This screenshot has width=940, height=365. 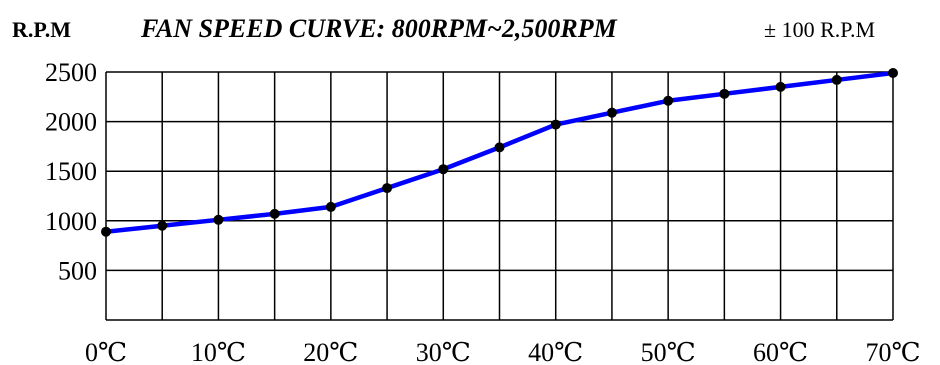 I want to click on y-tick-label: 2000, so click(x=71, y=122).